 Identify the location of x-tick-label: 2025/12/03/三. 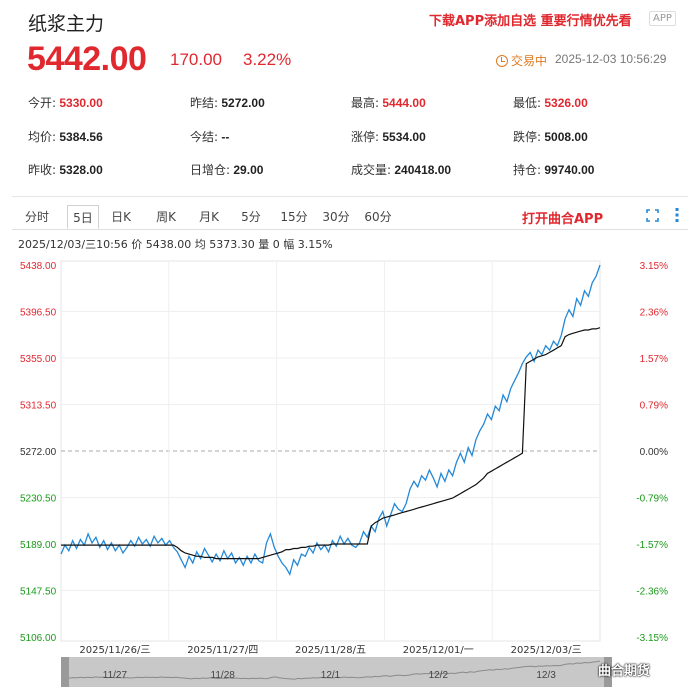
(546, 650).